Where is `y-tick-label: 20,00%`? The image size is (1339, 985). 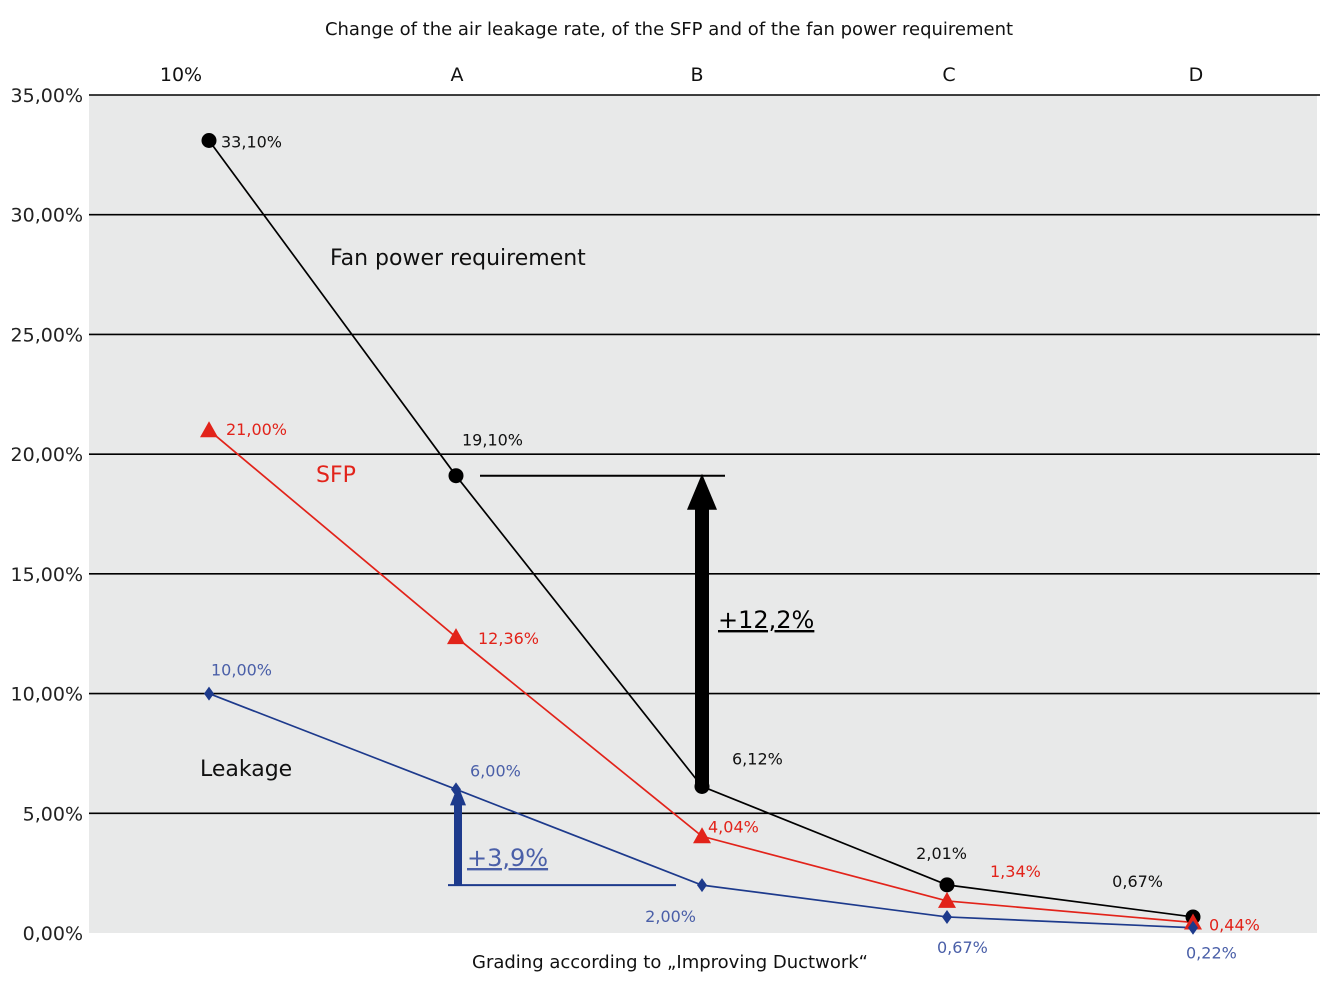 y-tick-label: 20,00% is located at coordinates (47, 455).